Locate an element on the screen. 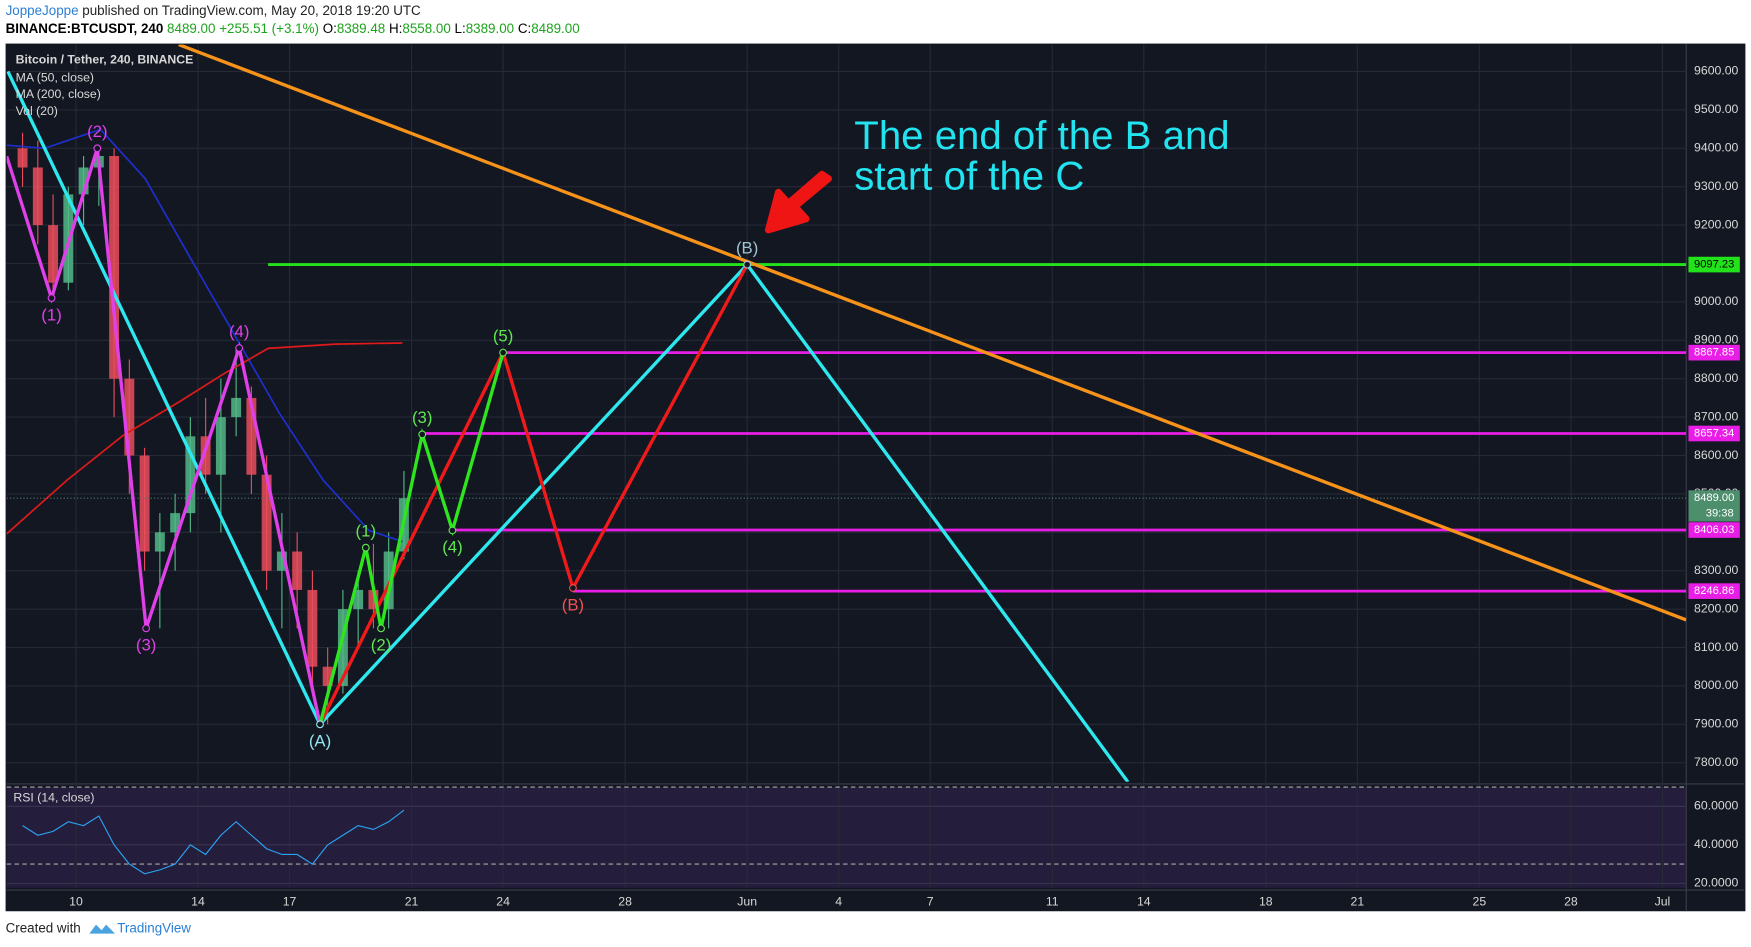  y-tick-label: 9300.00 is located at coordinates (1716, 186).